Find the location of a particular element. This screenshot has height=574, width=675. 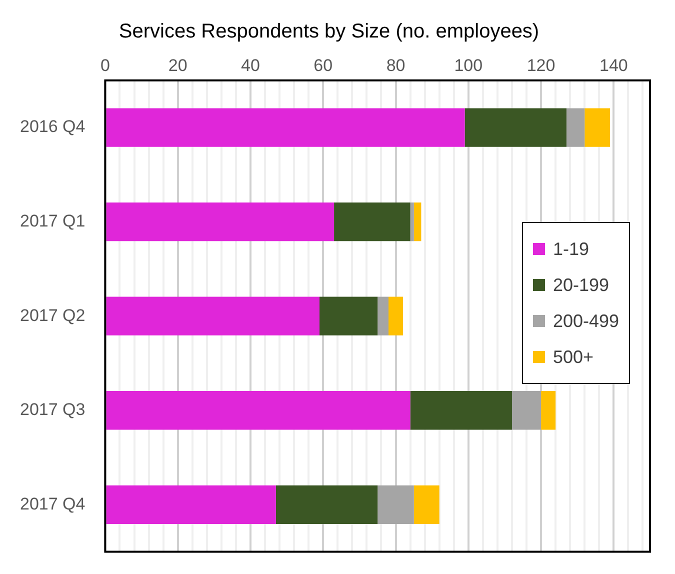

legend-label: 1-19 is located at coordinates (571, 249).